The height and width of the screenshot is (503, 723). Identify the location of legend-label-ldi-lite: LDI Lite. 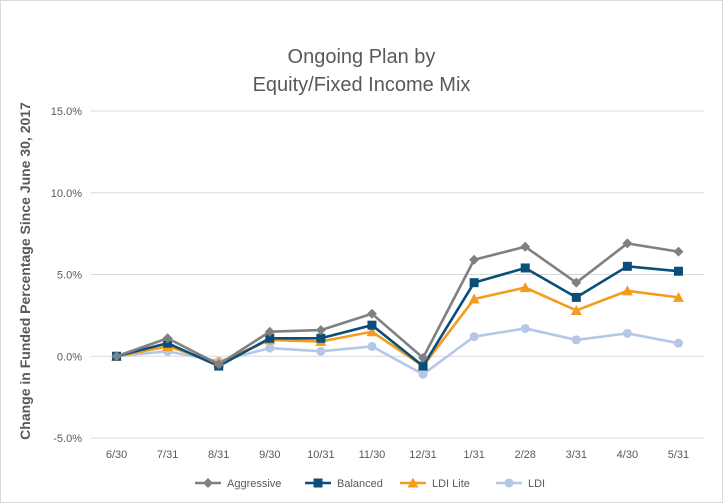
(451, 484).